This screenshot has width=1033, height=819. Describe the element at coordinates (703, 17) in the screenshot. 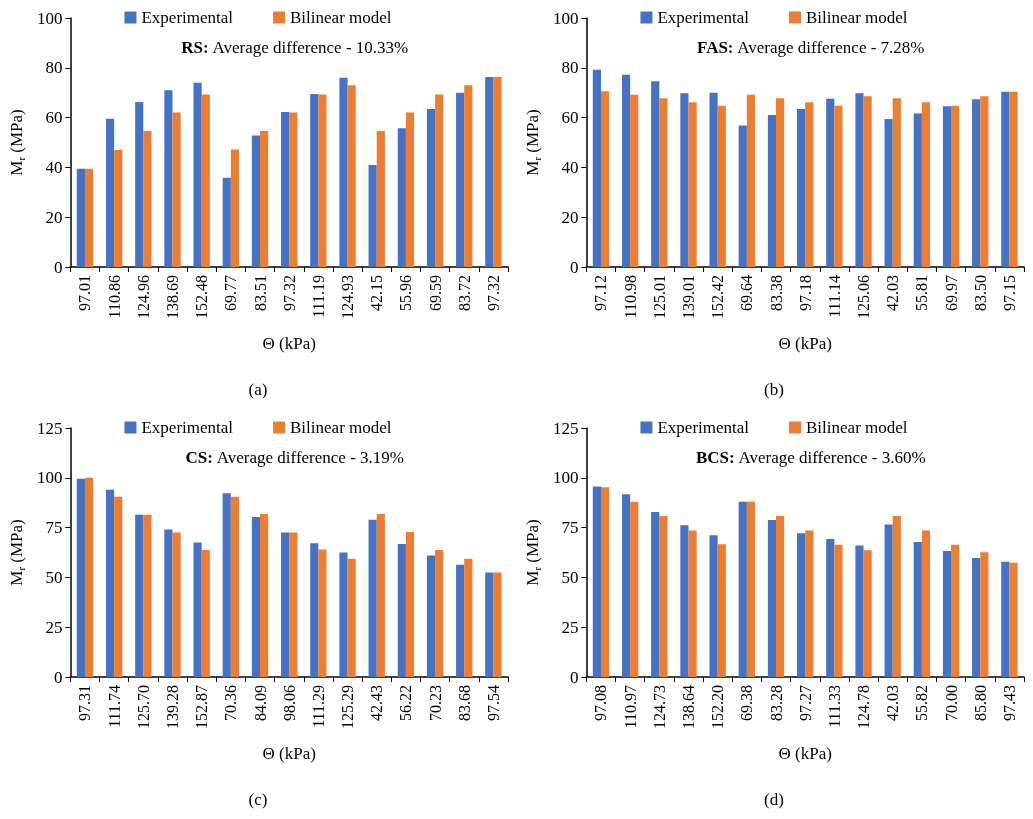

I see `legend-label: Experimental` at that location.